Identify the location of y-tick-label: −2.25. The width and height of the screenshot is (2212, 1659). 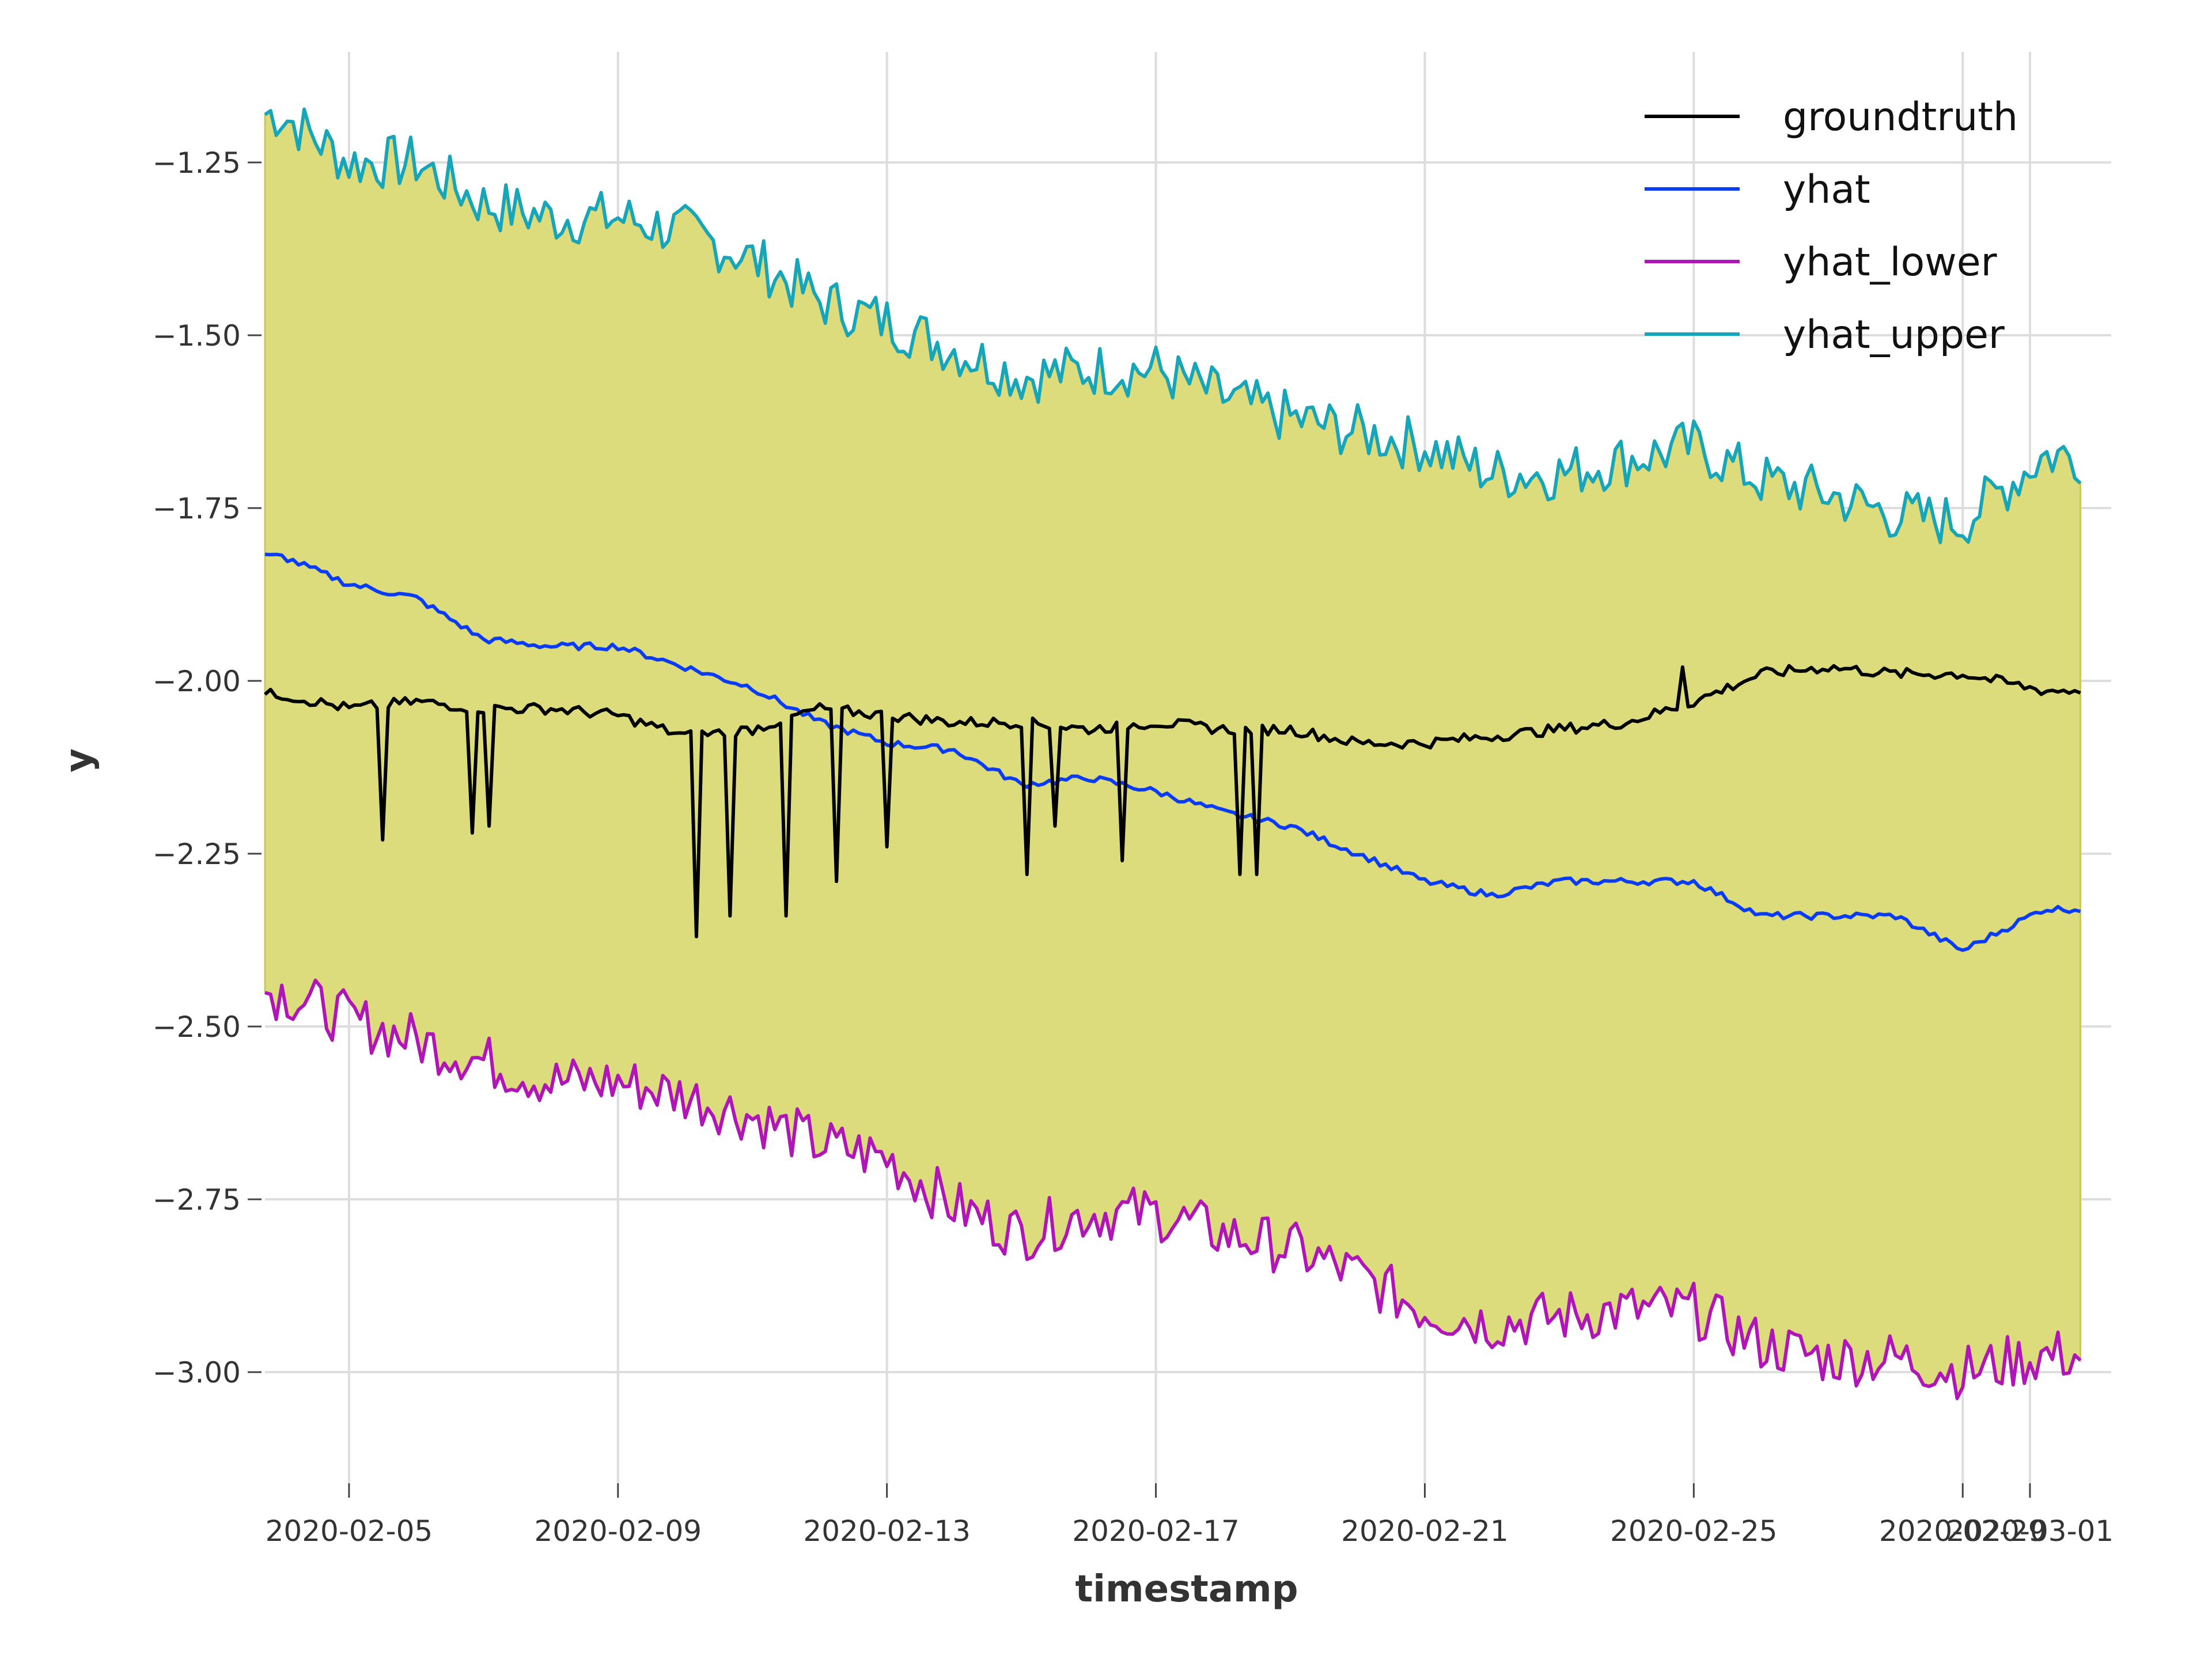
(197, 854).